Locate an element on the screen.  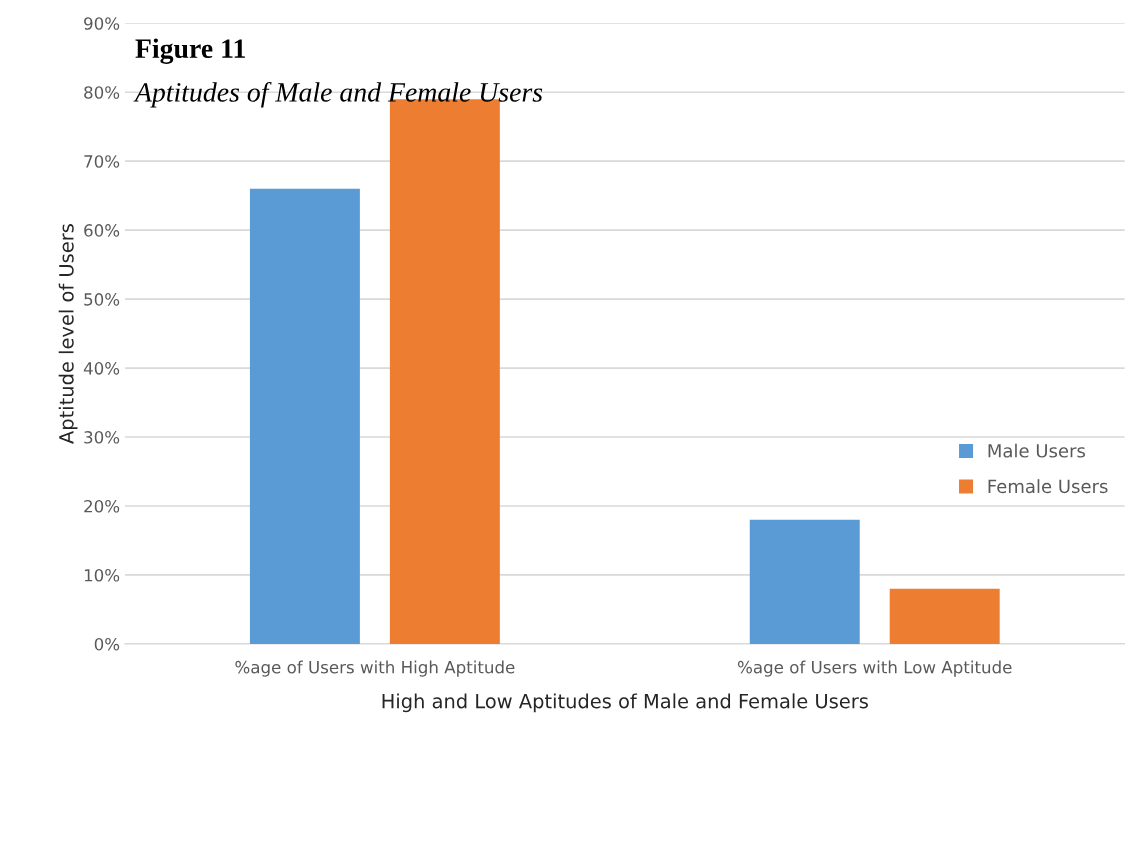
y-tick-label: 0% is located at coordinates (107, 644).